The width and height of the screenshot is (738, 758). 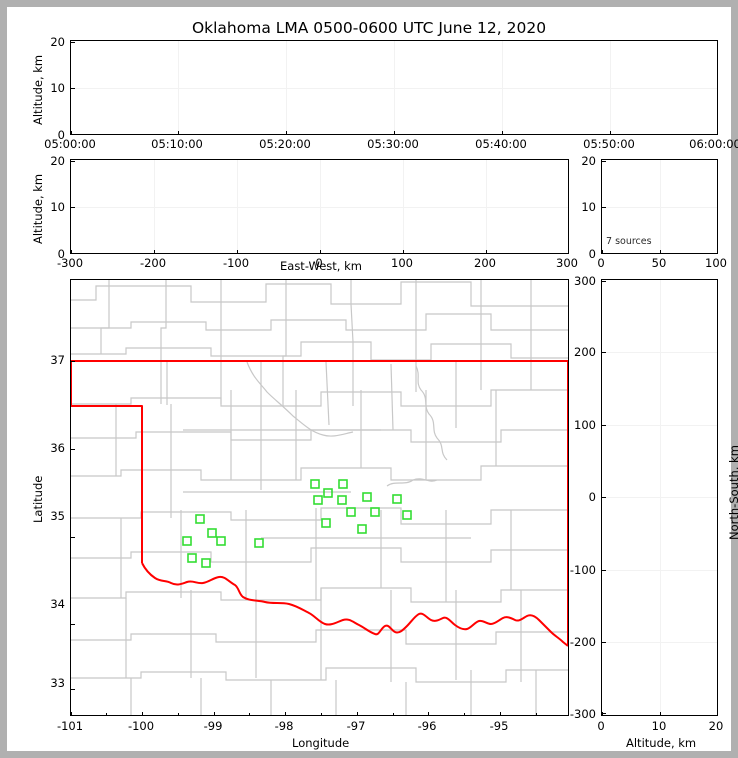 What do you see at coordinates (57, 161) in the screenshot?
I see `tick-ew-y-20: 20` at bounding box center [57, 161].